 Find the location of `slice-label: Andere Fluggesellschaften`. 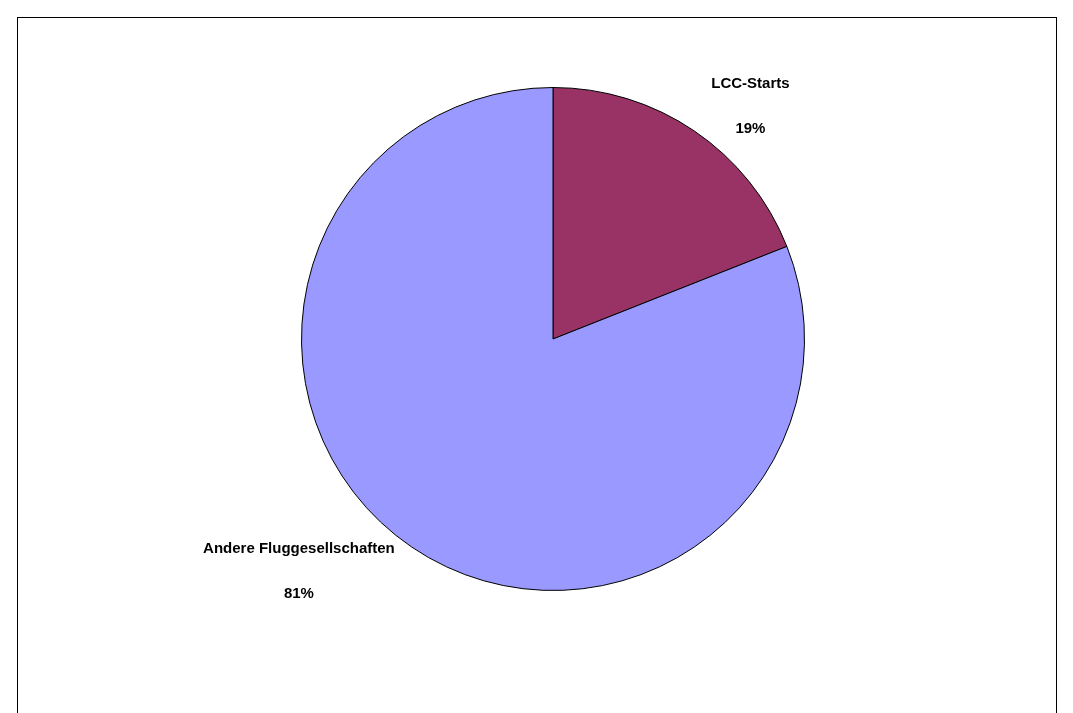

slice-label: Andere Fluggesellschaften is located at coordinates (299, 548).